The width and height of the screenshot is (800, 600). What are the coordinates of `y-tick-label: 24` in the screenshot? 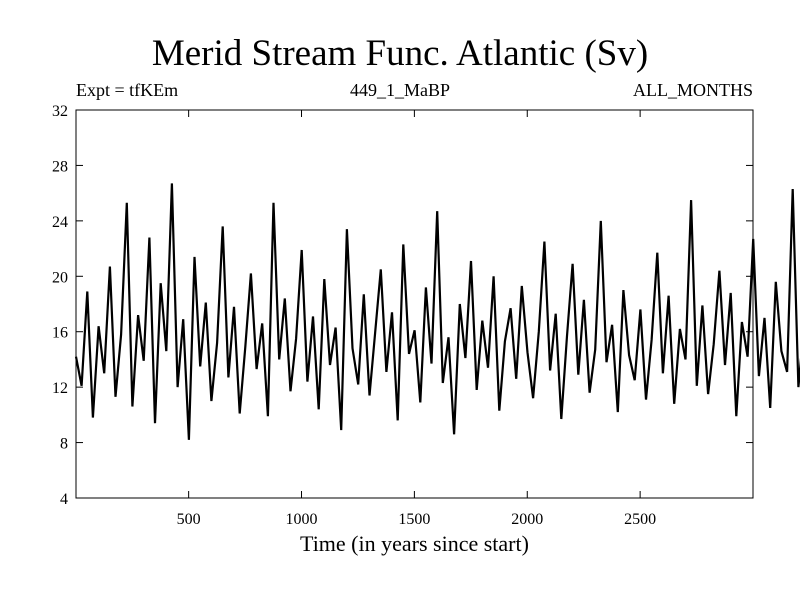 It's located at (60, 222).